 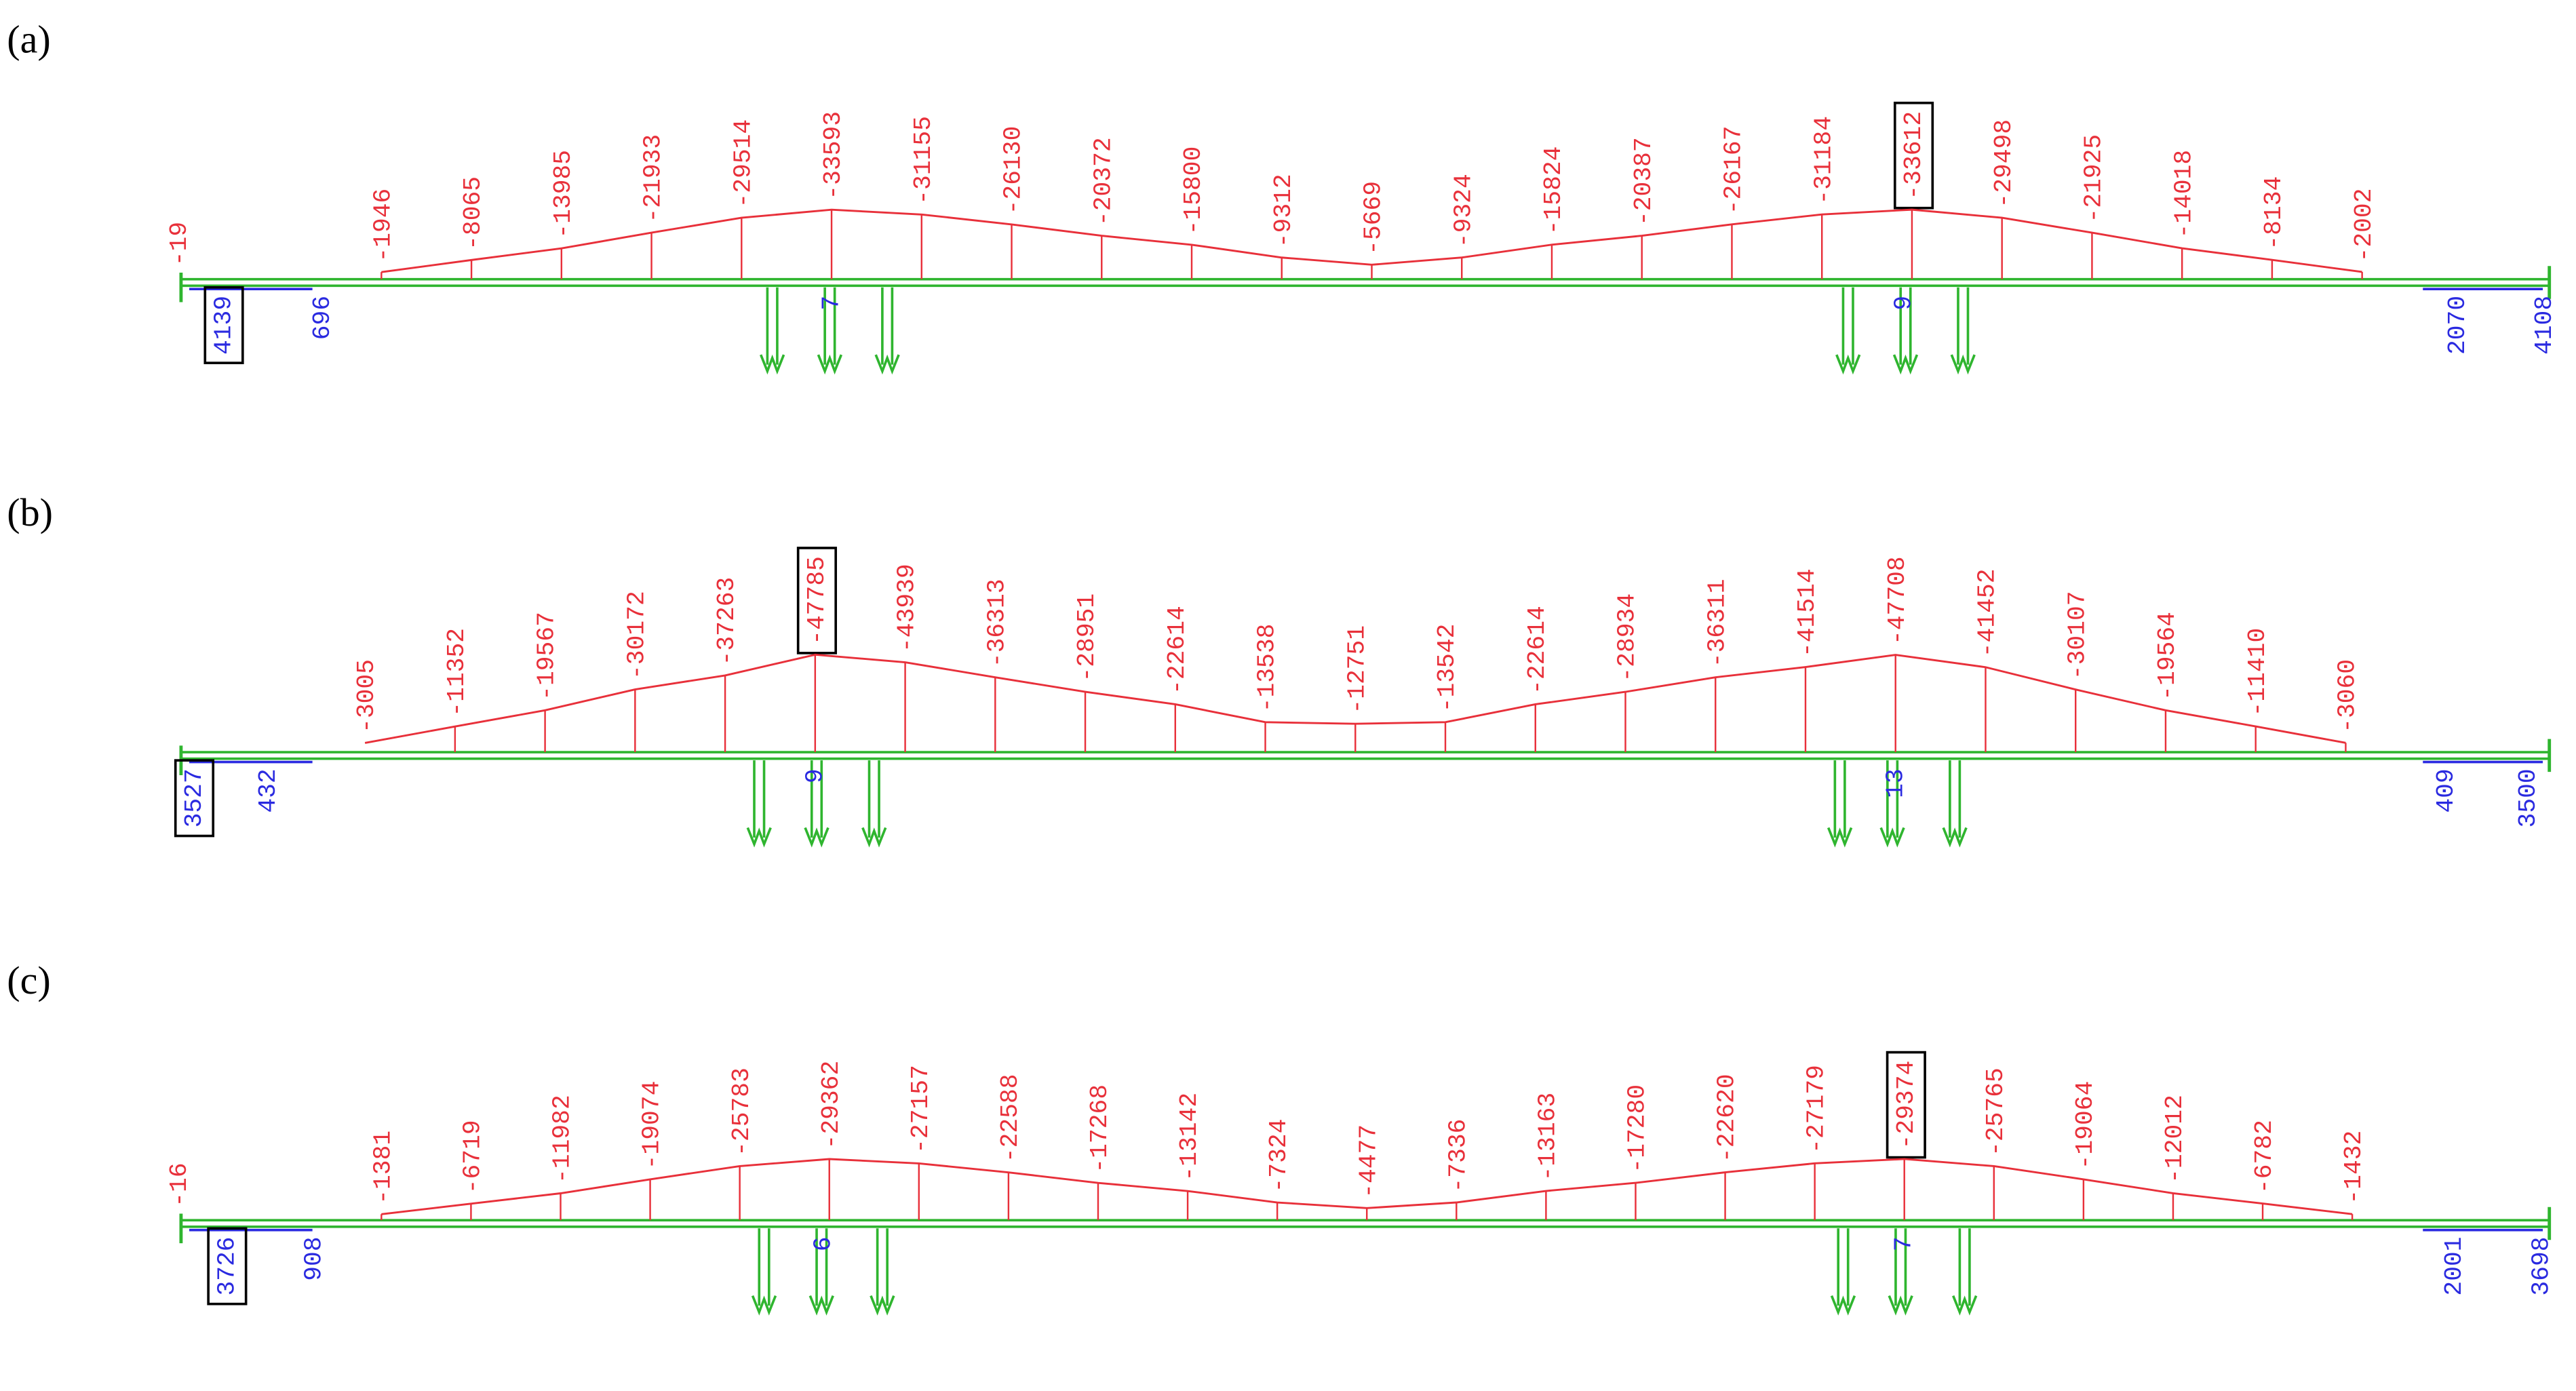 What do you see at coordinates (1014, 170) in the screenshot?
I see `moment-label: -26130` at bounding box center [1014, 170].